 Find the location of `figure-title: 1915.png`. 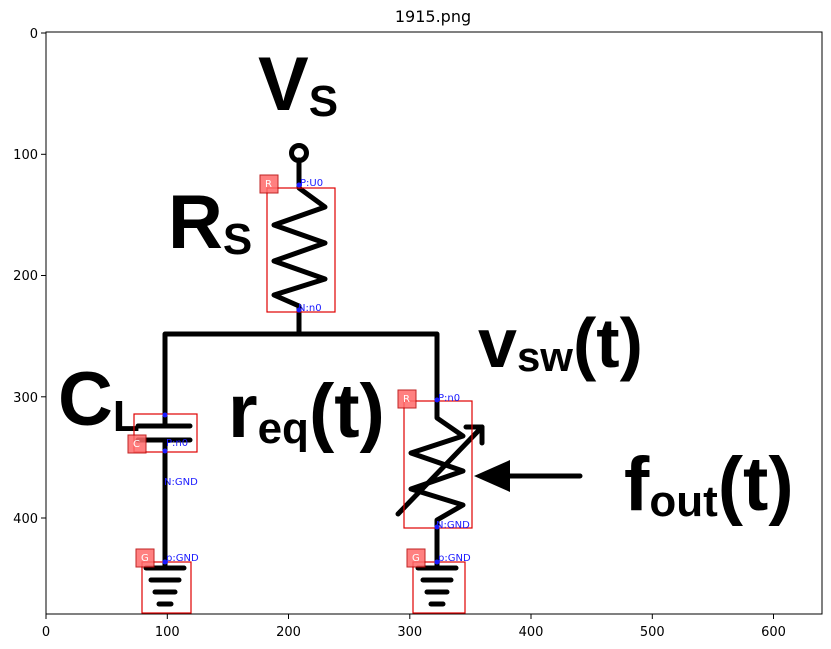

figure-title: 1915.png is located at coordinates (433, 16).